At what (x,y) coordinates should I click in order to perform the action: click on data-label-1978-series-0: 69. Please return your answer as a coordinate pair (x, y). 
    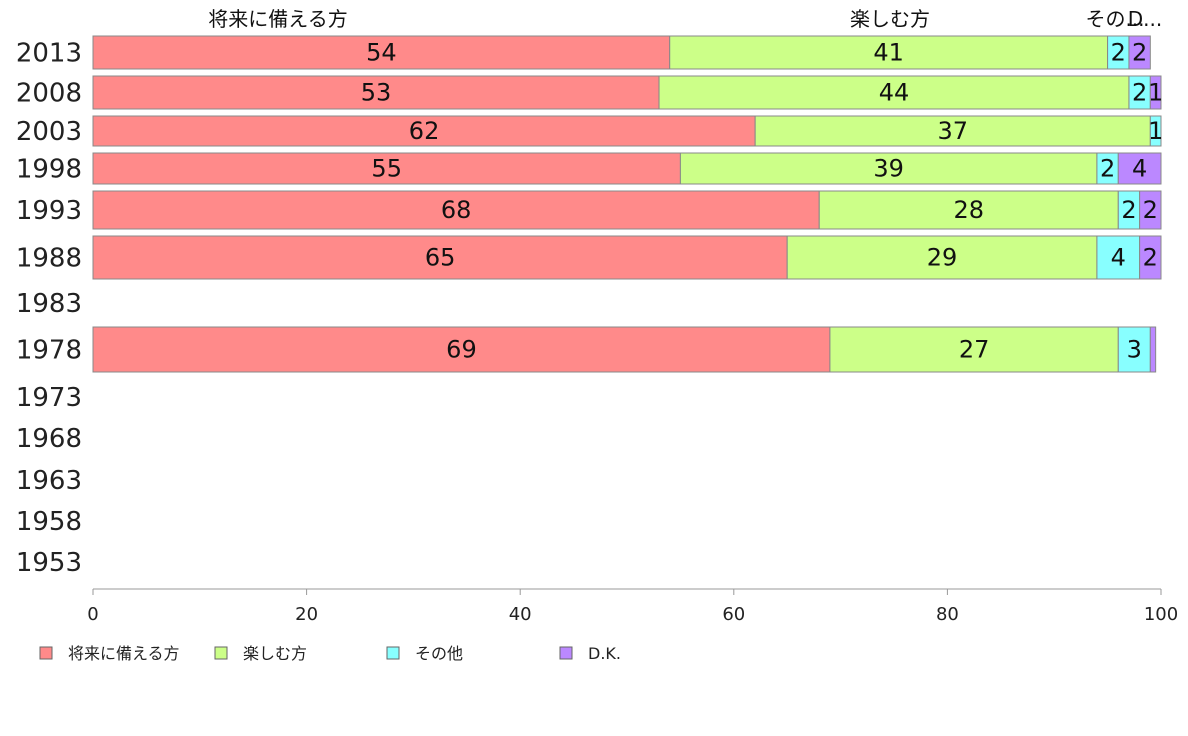
    Looking at the image, I should click on (461, 350).